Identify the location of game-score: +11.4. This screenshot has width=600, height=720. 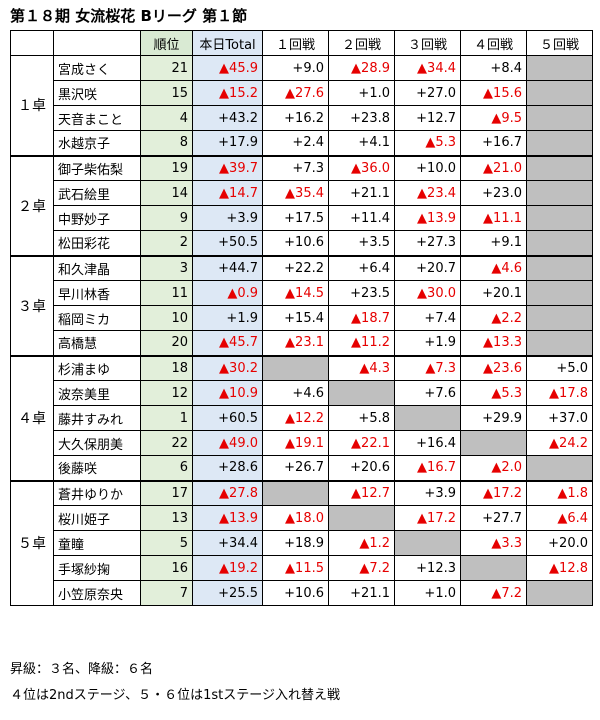
(361, 218).